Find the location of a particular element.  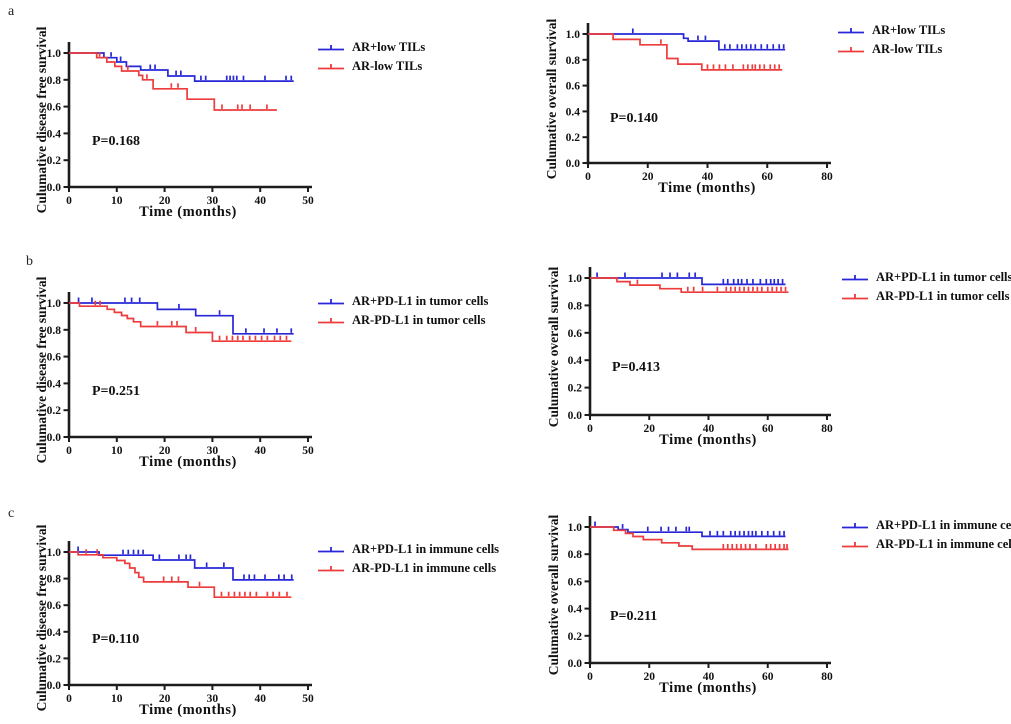

legend-item: AR+PD-L1 in immune cells is located at coordinates (926, 525).